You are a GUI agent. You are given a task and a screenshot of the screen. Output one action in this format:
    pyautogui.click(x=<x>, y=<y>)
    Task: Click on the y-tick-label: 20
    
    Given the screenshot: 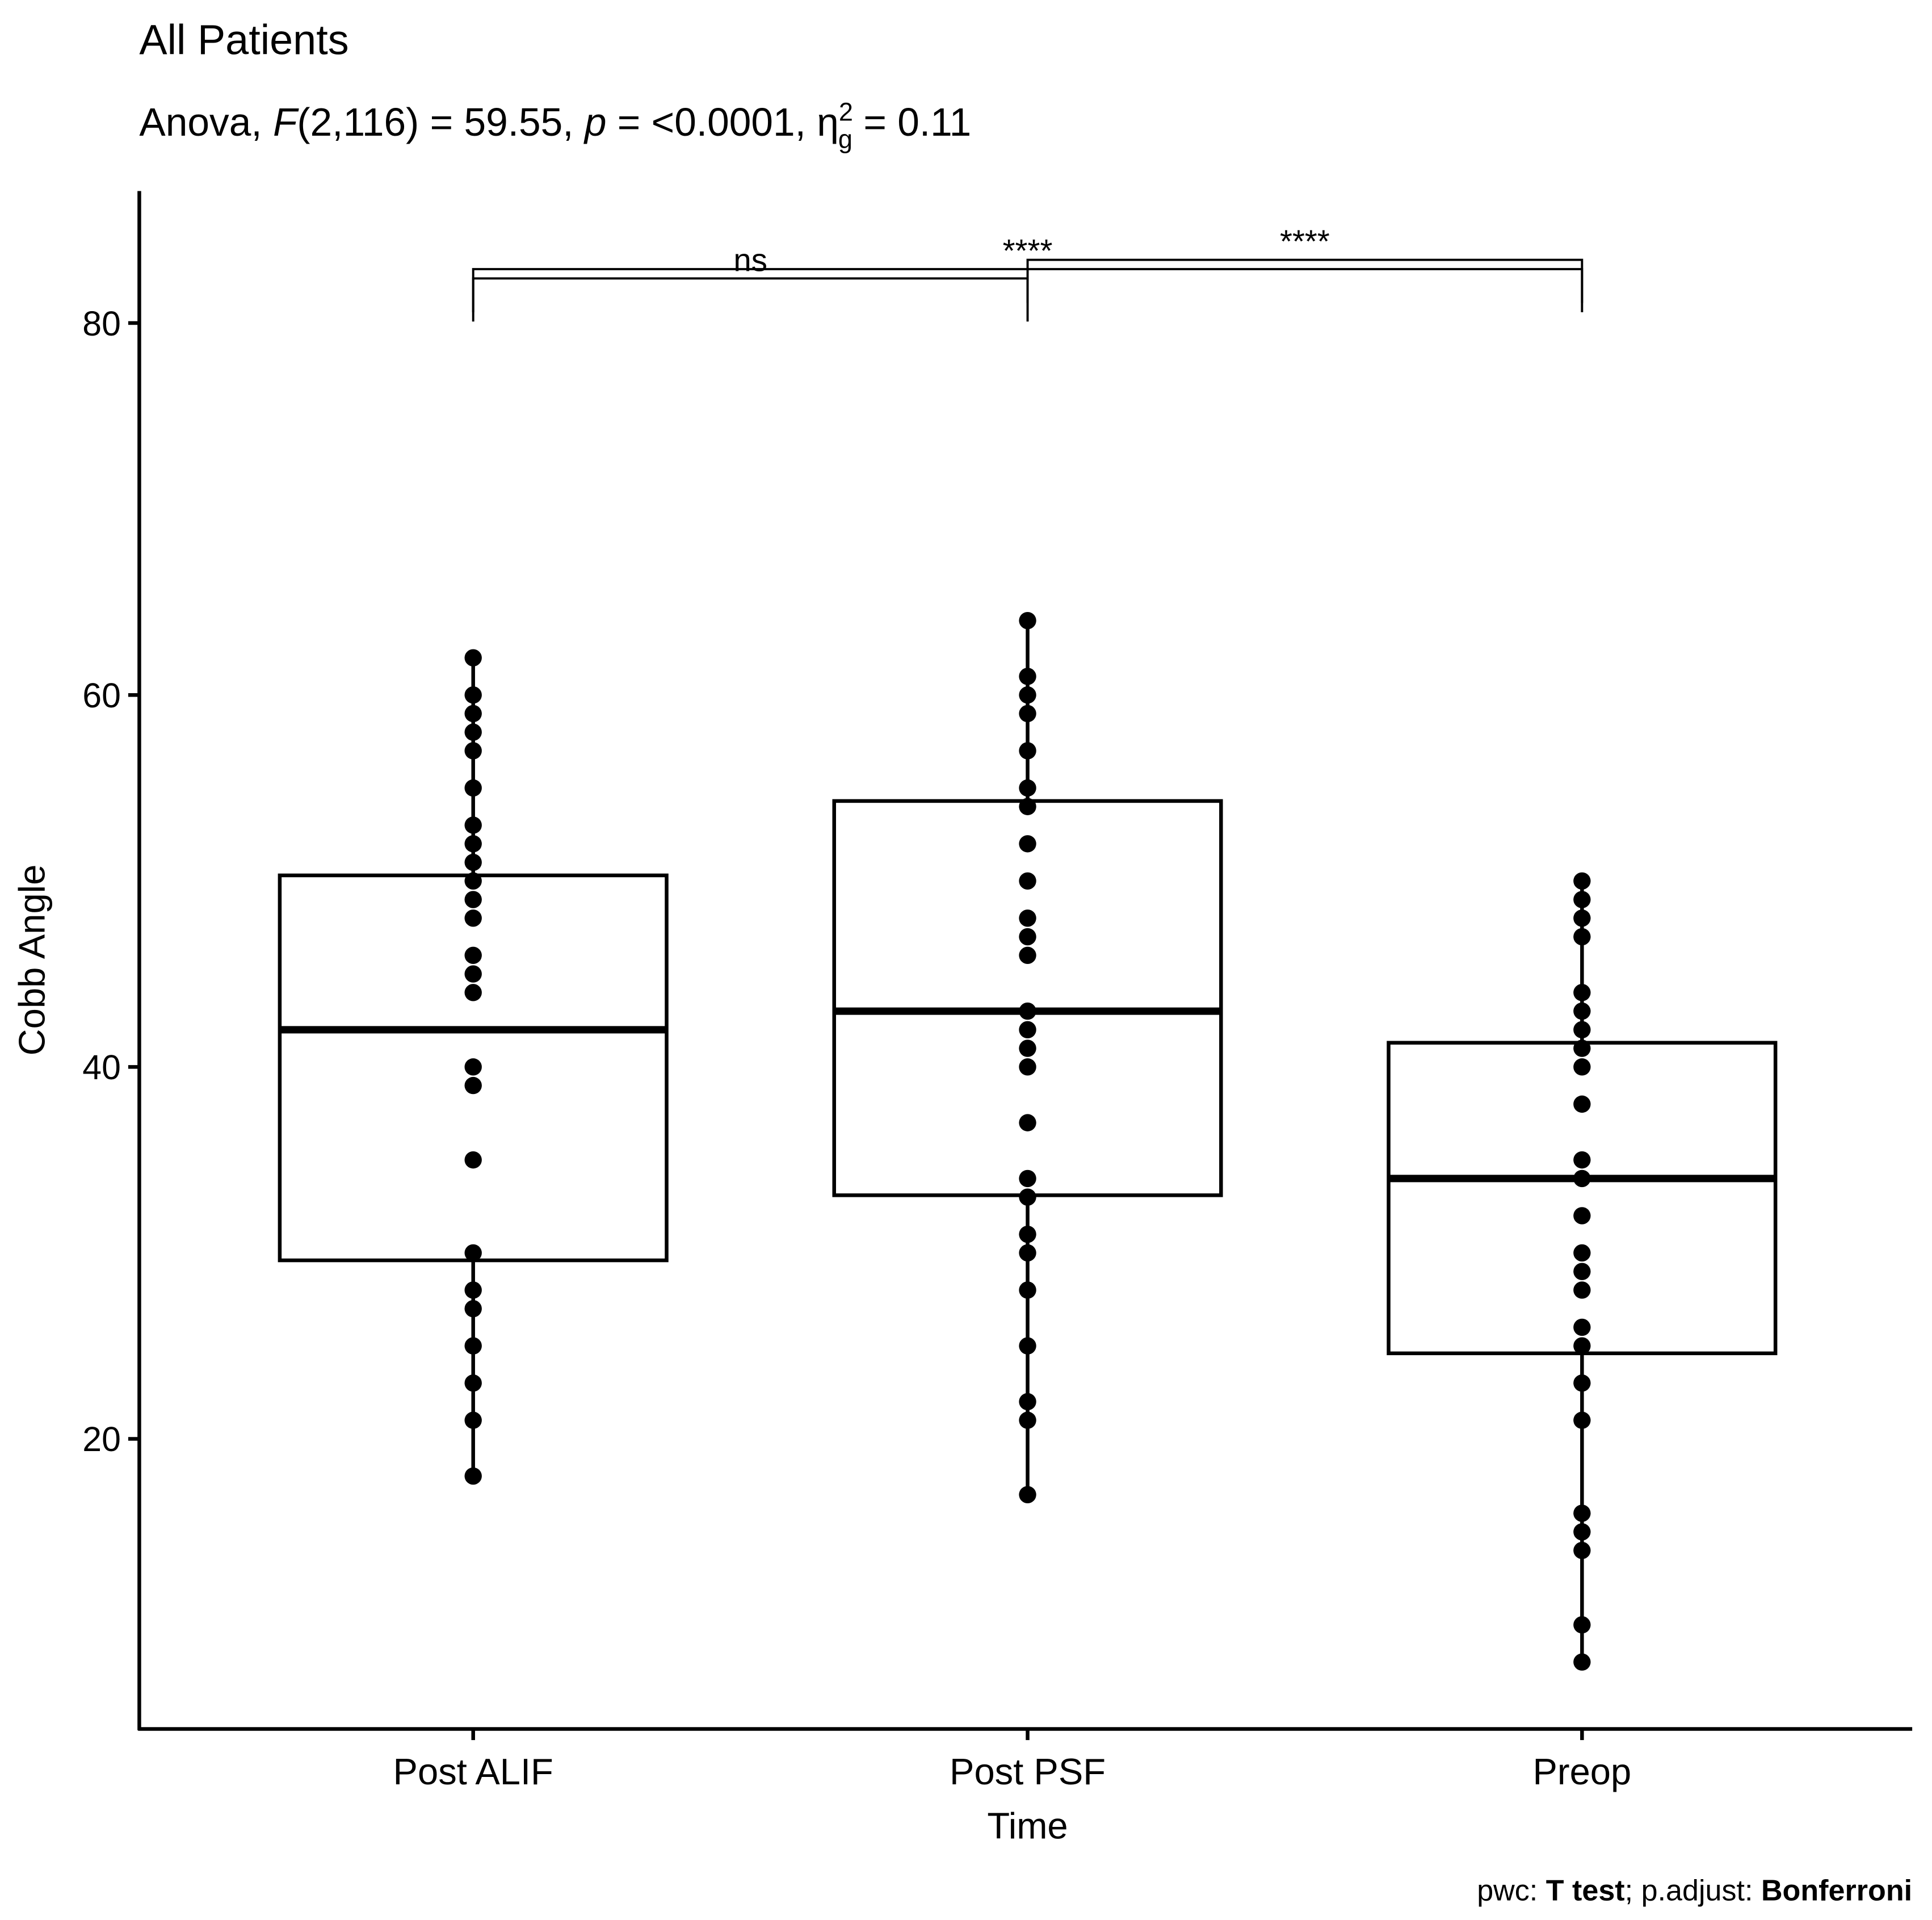 What is the action you would take?
    pyautogui.click(x=101, y=1439)
    